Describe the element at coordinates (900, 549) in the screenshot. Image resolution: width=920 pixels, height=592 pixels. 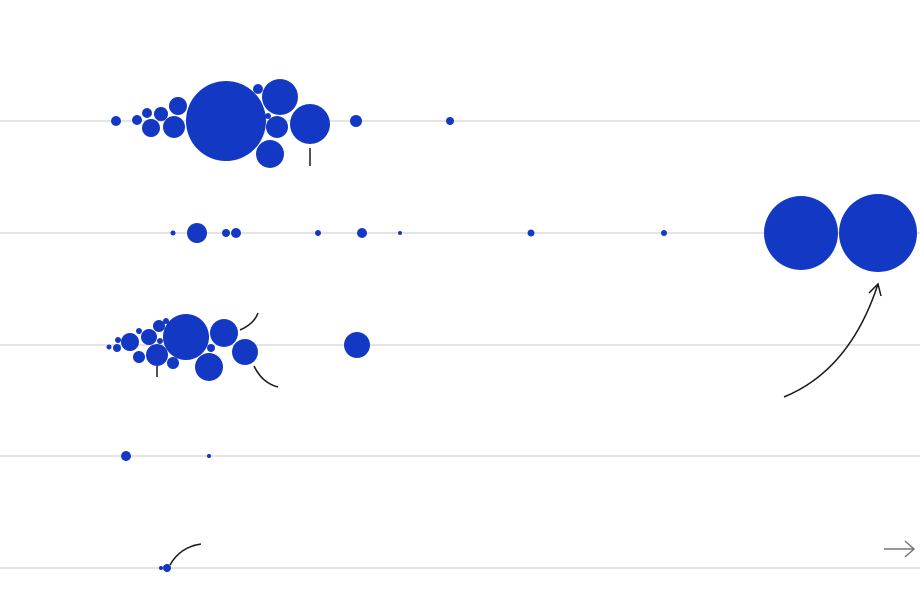
I see `scroll-arrow` at that location.